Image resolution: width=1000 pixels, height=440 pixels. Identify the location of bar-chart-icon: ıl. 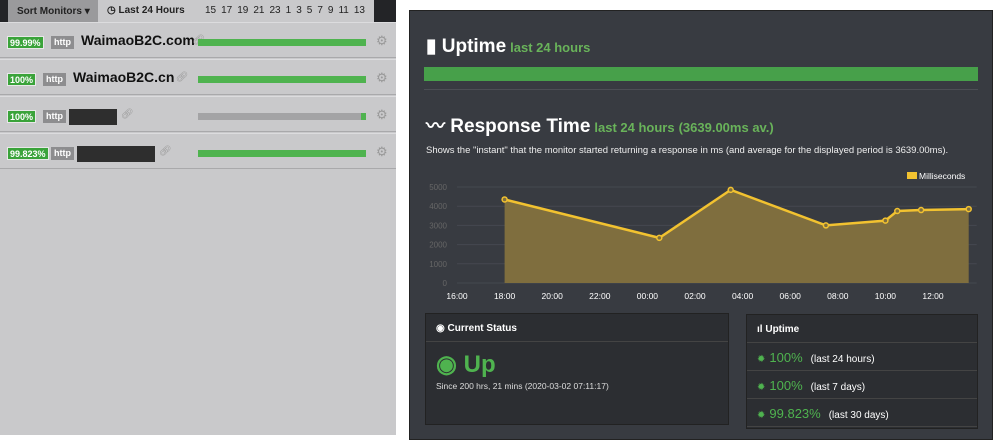
(760, 329).